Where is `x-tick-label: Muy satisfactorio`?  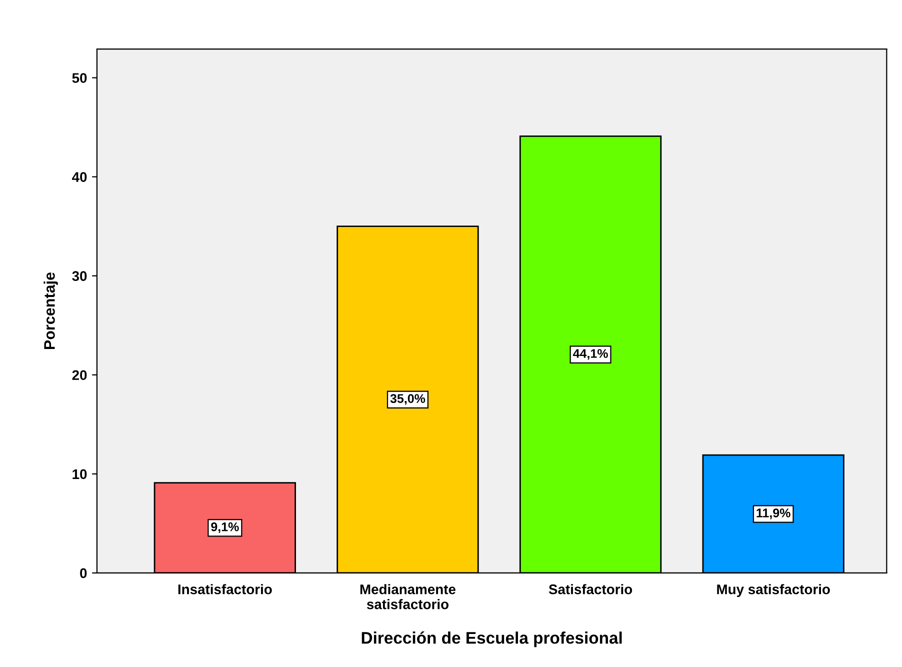
x-tick-label: Muy satisfactorio is located at coordinates (773, 591).